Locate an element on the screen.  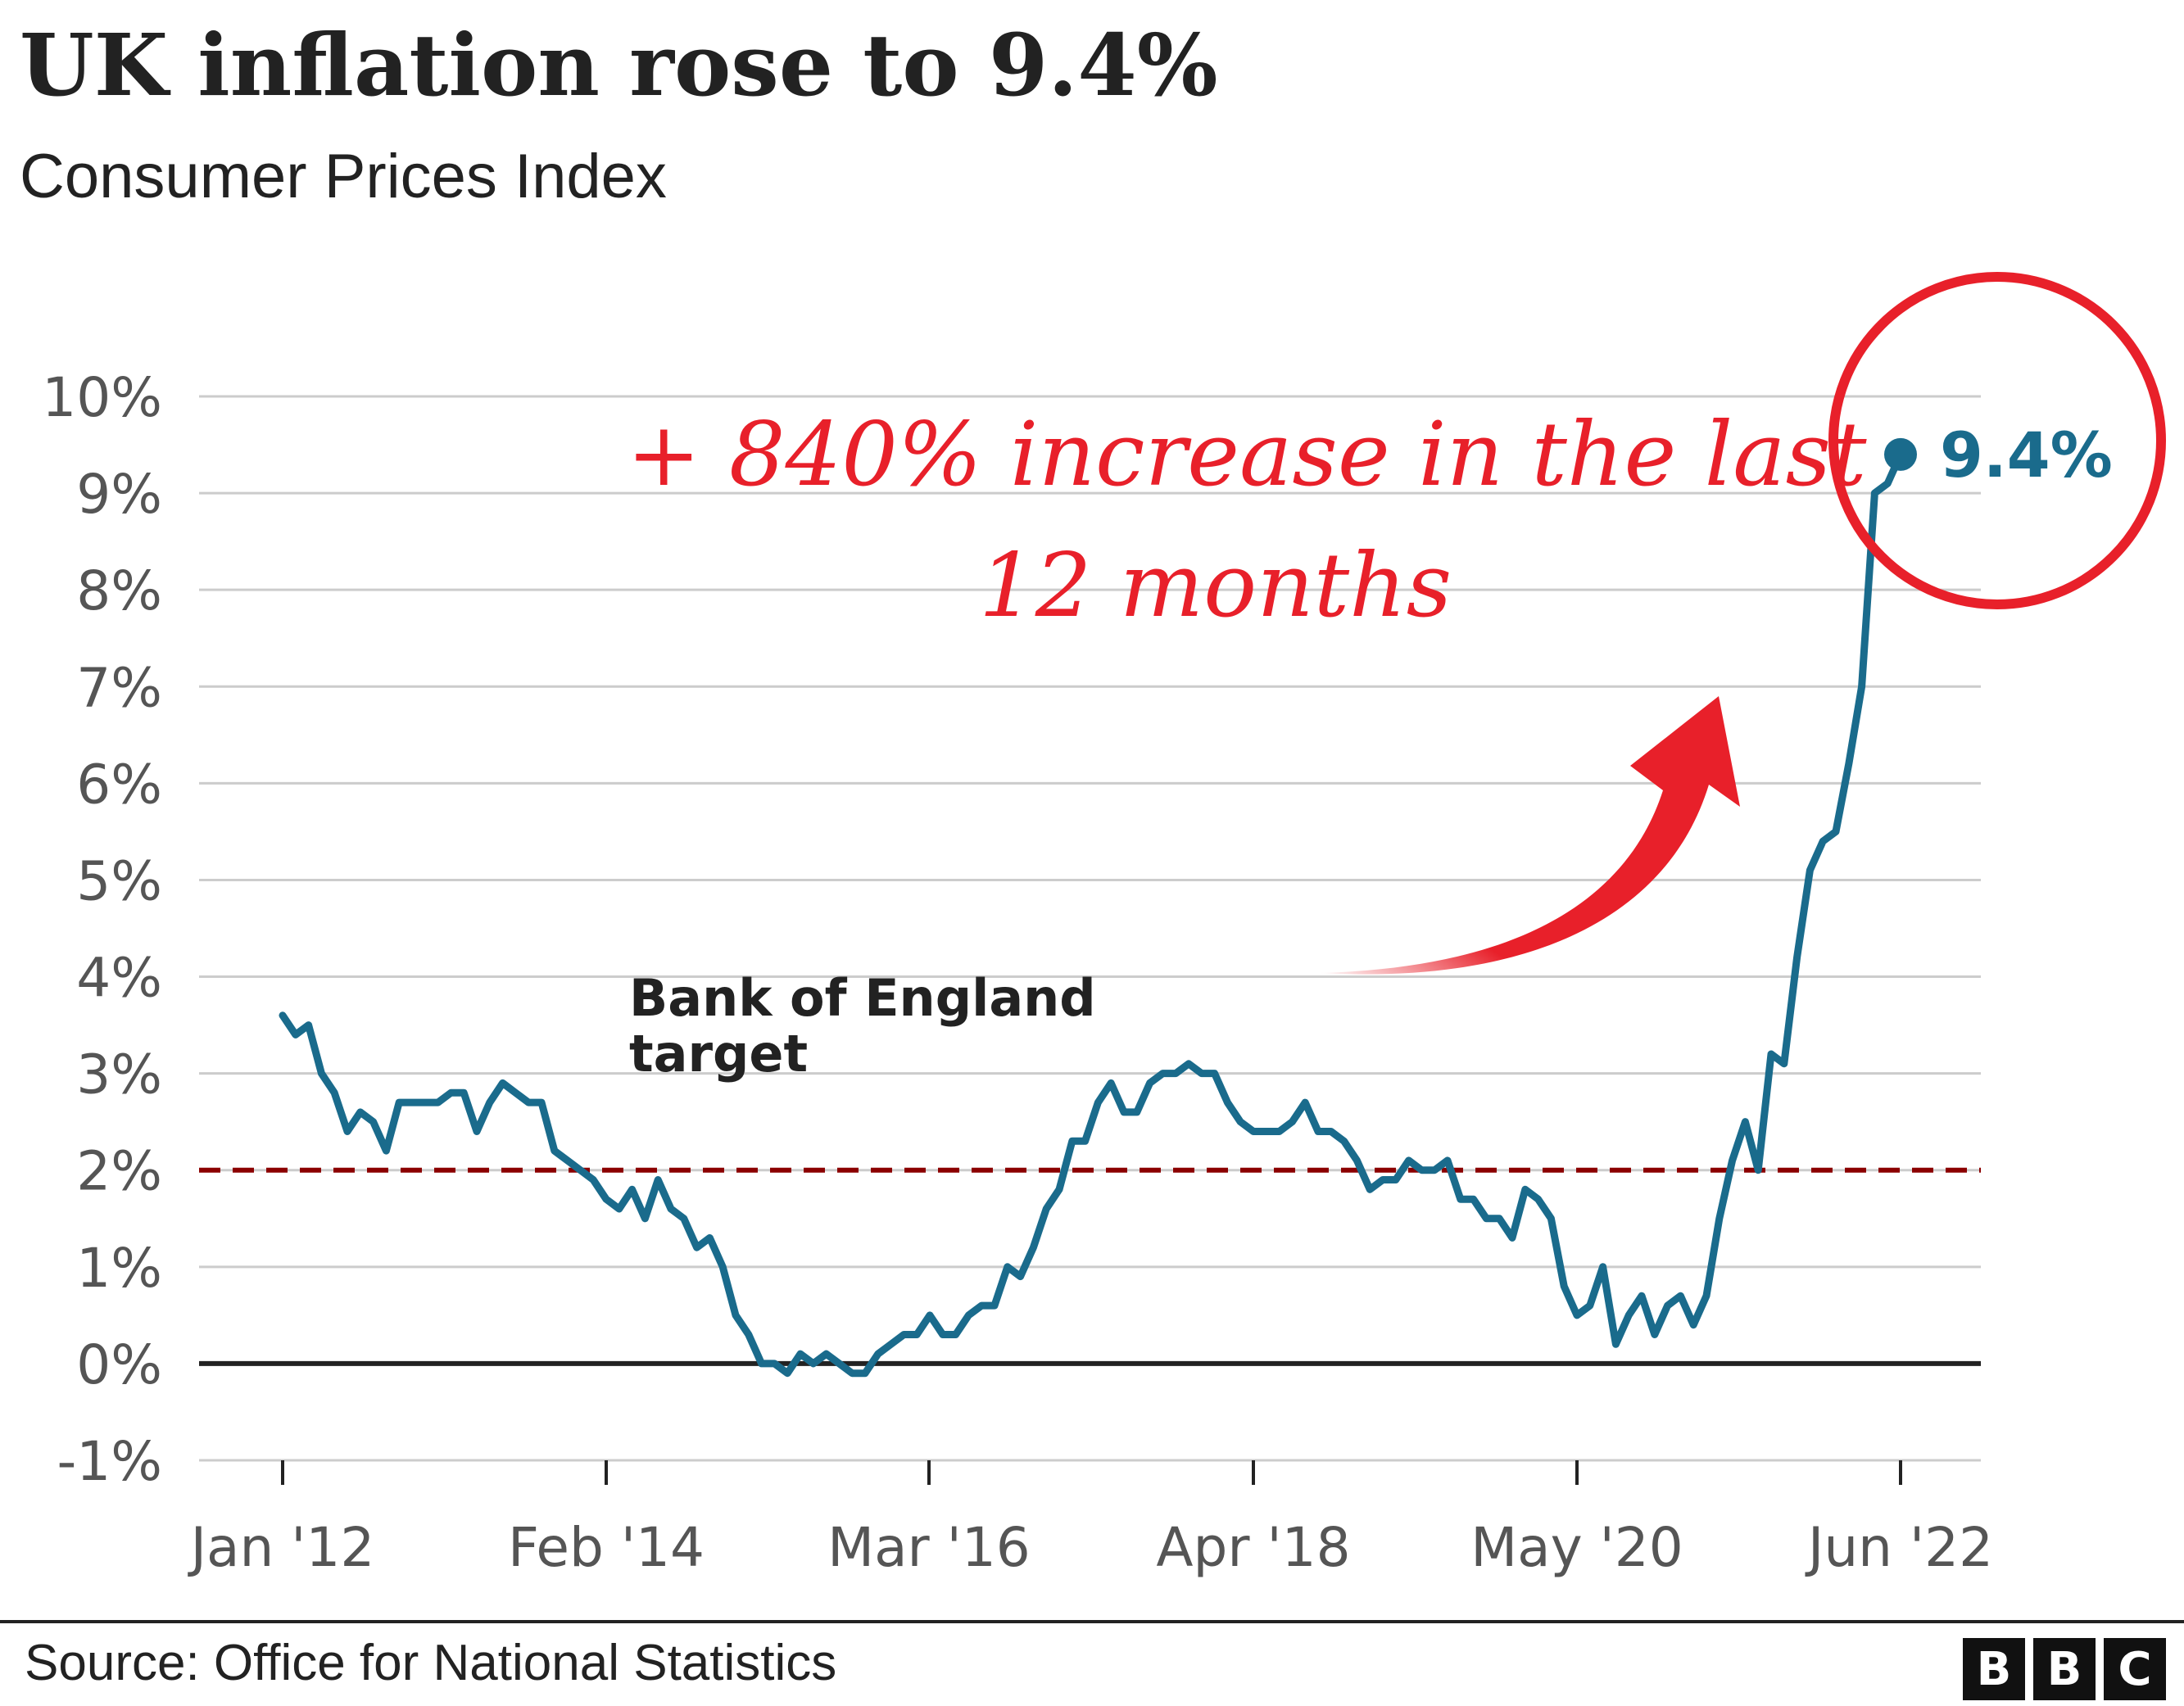
end-point-marker is located at coordinates (1900, 454).